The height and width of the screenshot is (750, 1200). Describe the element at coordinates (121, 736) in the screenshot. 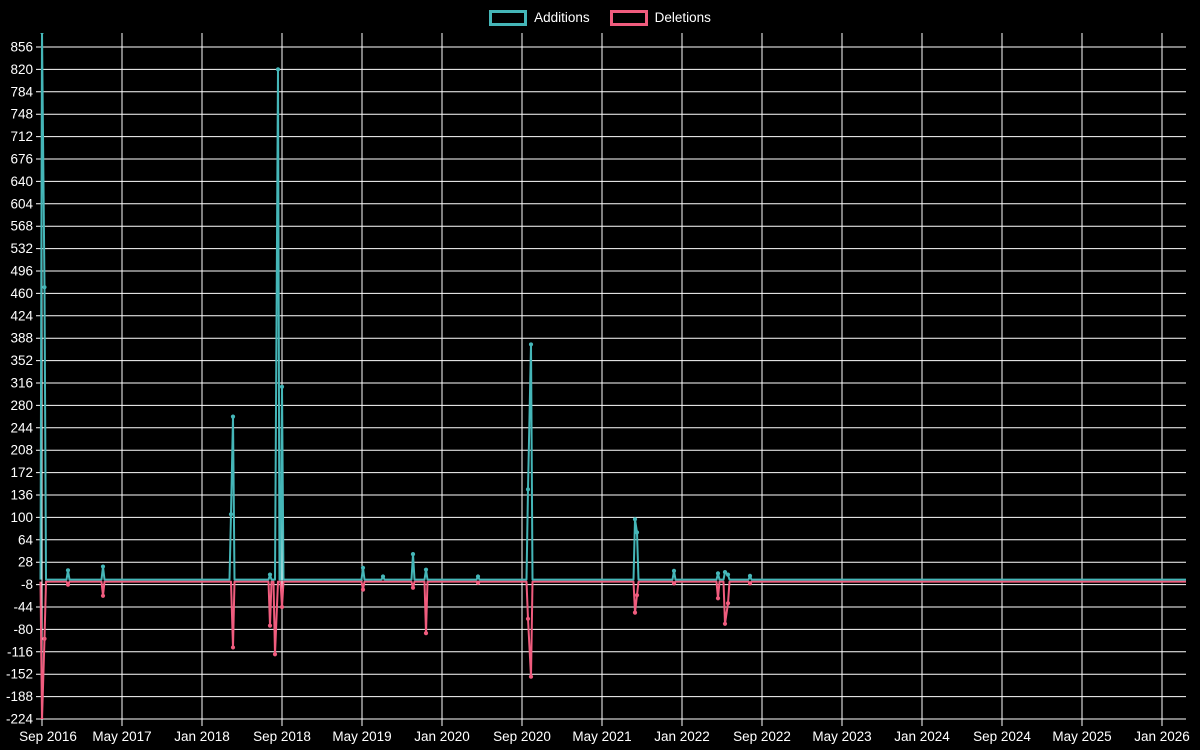

I see `x-tick-label: May 2017` at that location.